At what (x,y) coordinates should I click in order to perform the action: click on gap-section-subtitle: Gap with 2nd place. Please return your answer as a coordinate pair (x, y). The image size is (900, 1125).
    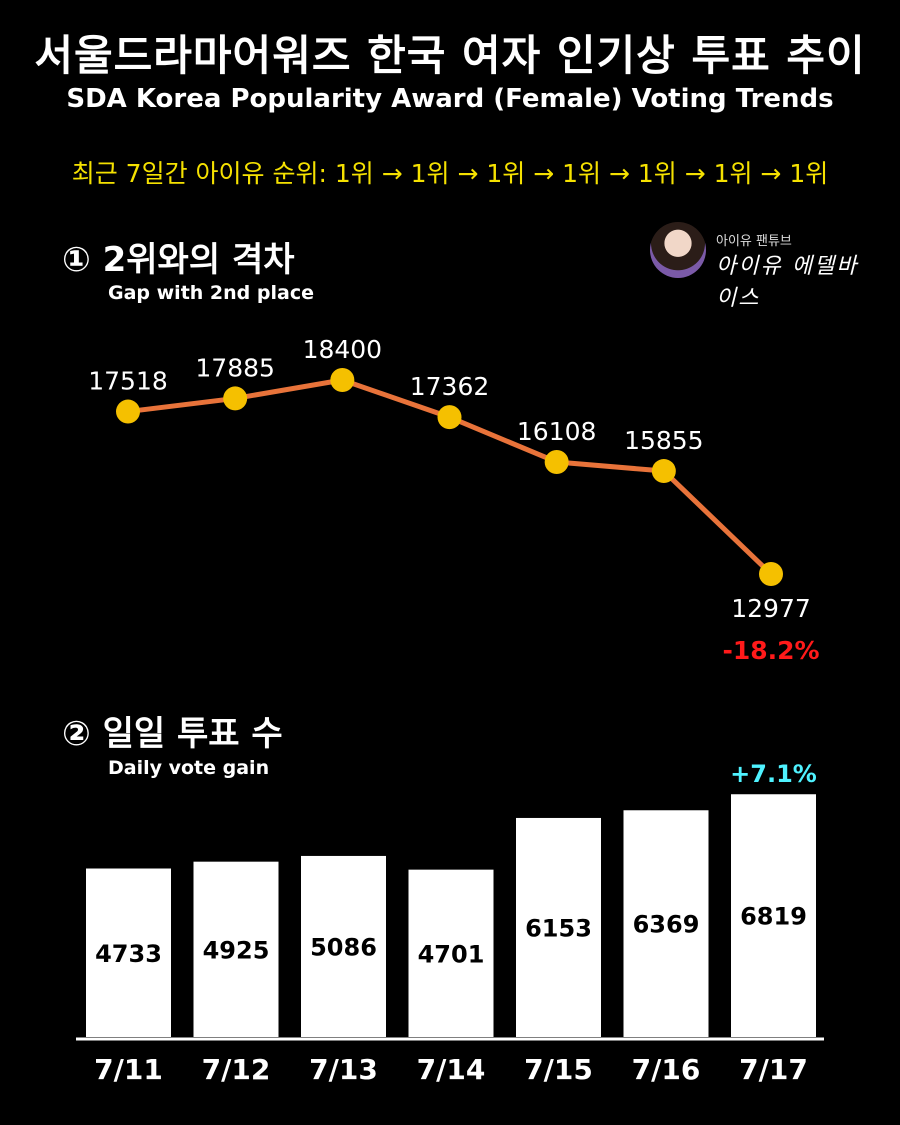
    Looking at the image, I should click on (211, 293).